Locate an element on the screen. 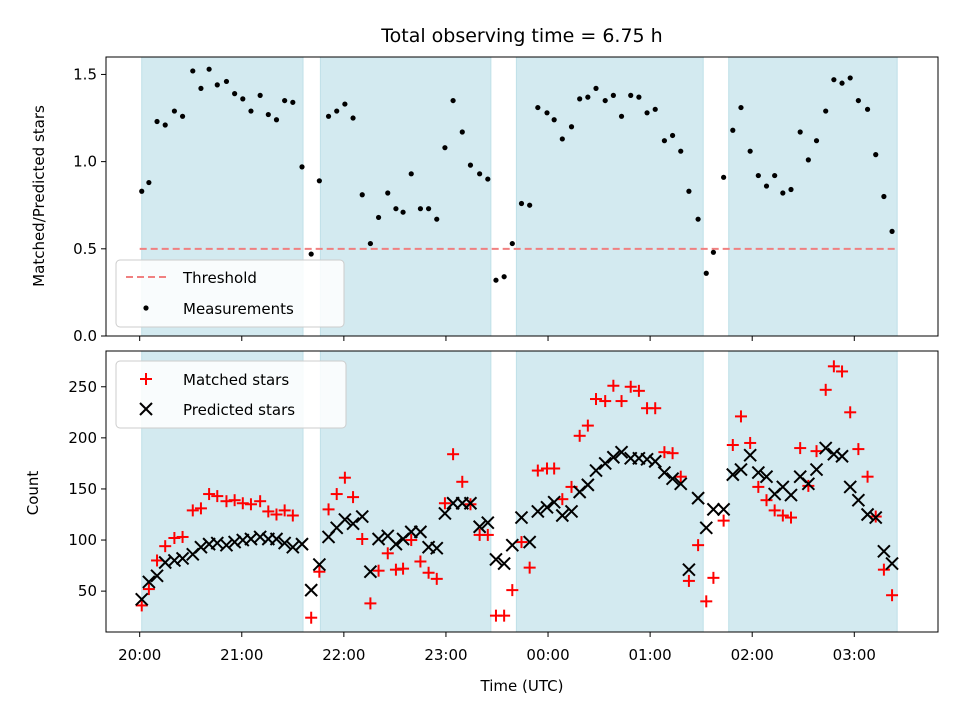  top-legend-box is located at coordinates (230, 293).